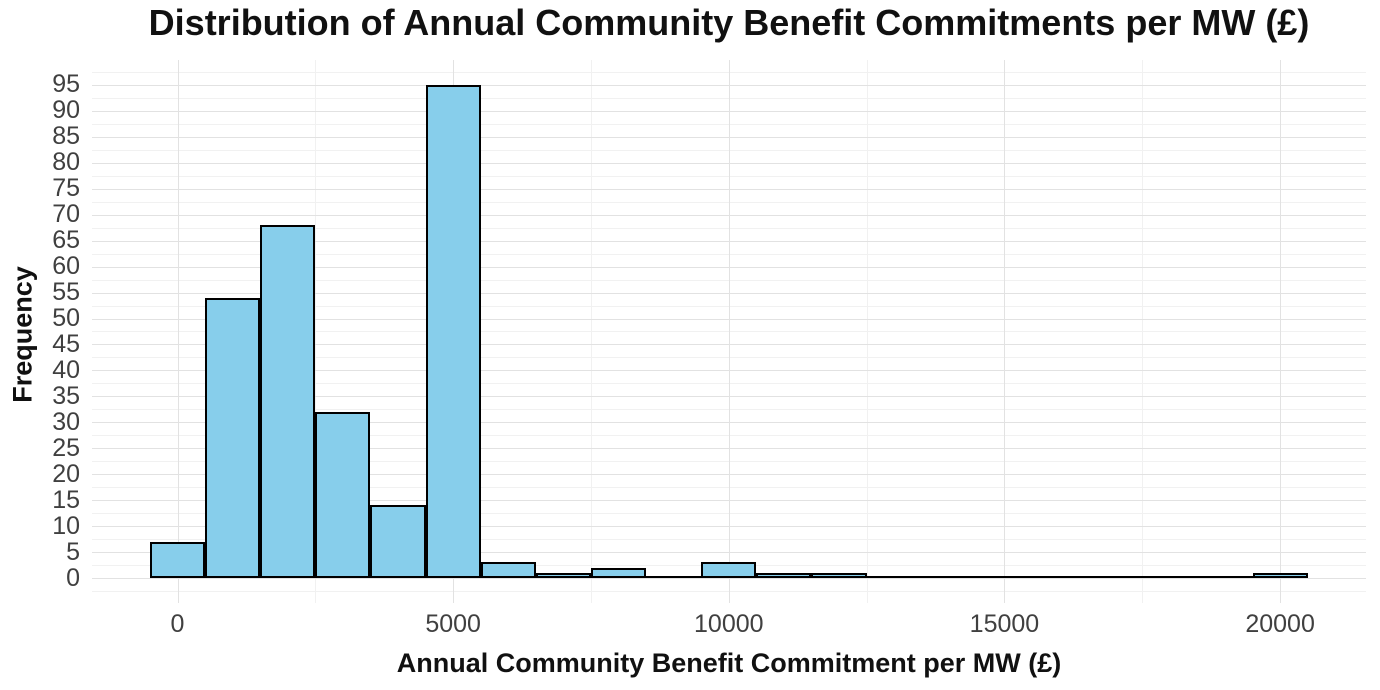 The width and height of the screenshot is (1380, 690). Describe the element at coordinates (66, 499) in the screenshot. I see `y-tick-label: 15` at that location.